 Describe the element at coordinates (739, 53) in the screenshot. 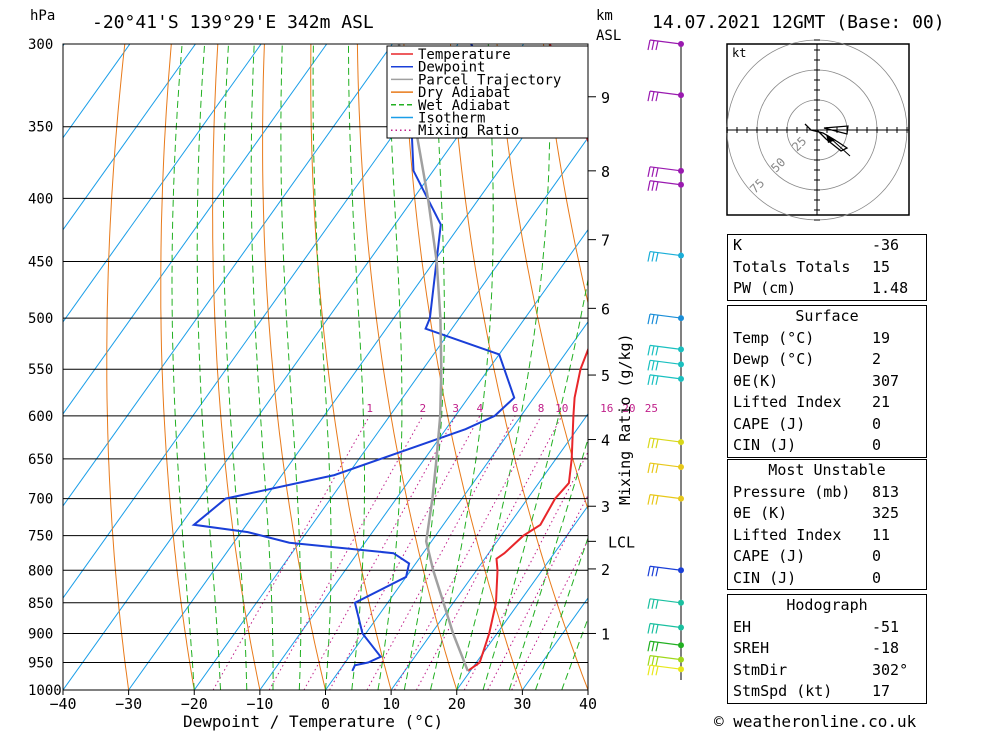

I see `hodograph-unit-label: kt` at that location.